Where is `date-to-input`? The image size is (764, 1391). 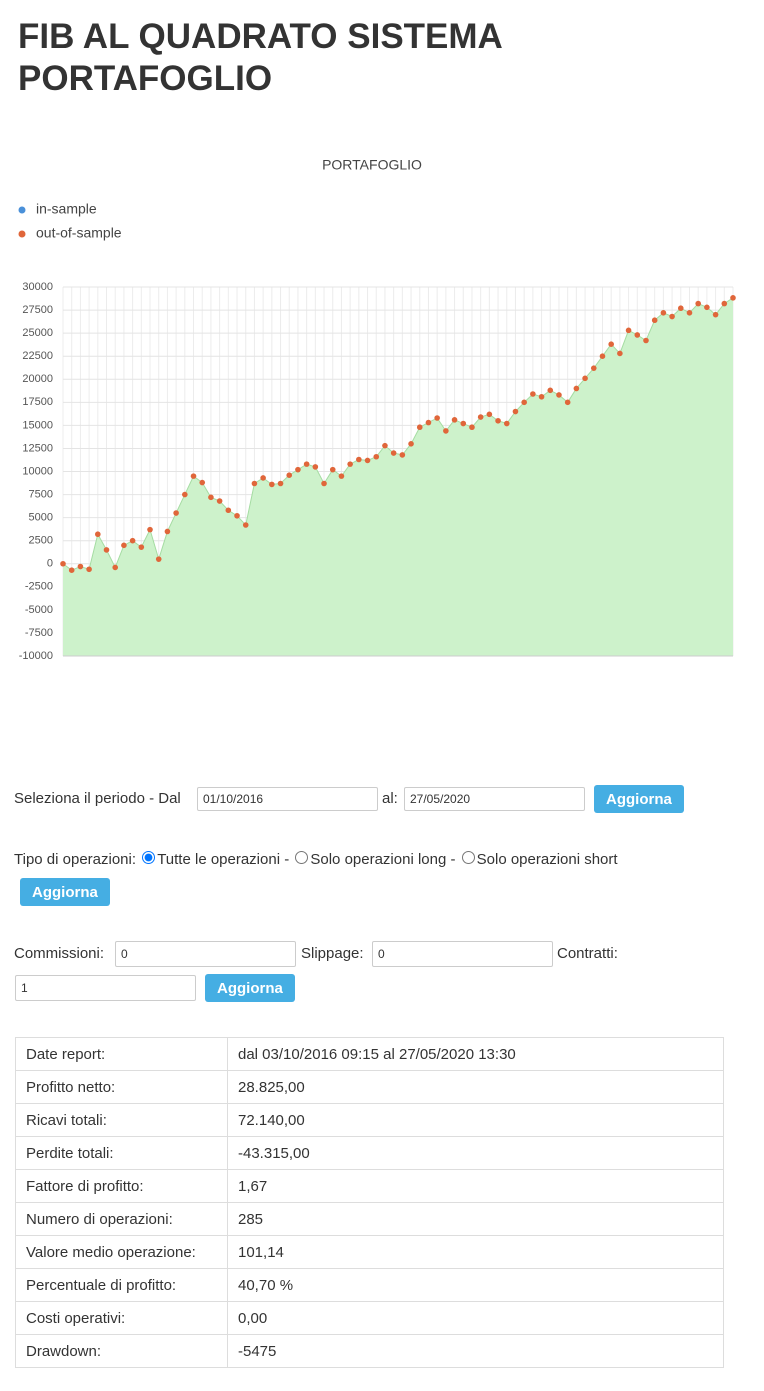 date-to-input is located at coordinates (494, 799).